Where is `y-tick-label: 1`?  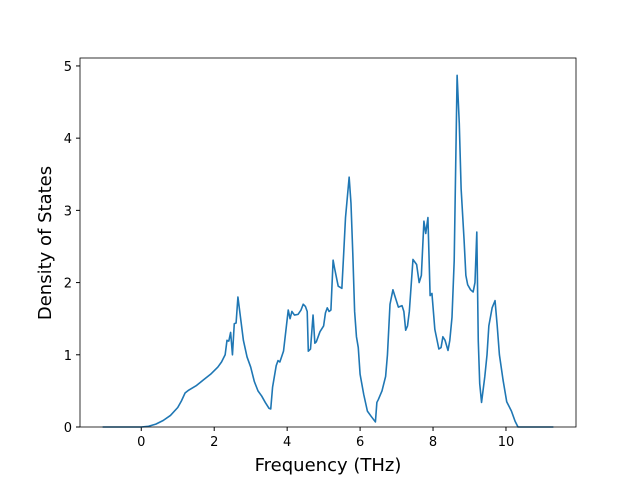
y-tick-label: 1 is located at coordinates (68, 356).